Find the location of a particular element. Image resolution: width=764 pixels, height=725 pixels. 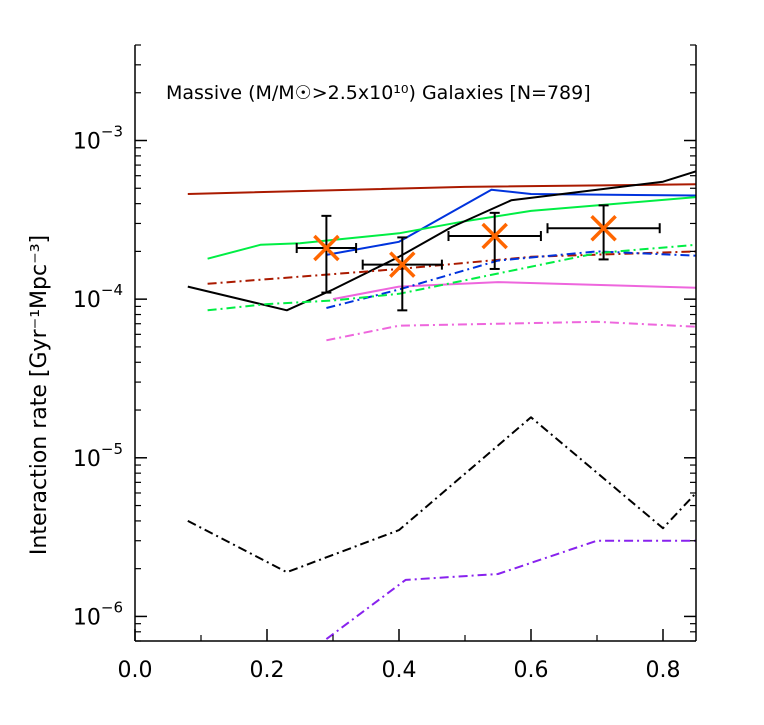

x-tick-label: 0.2 is located at coordinates (267, 670).